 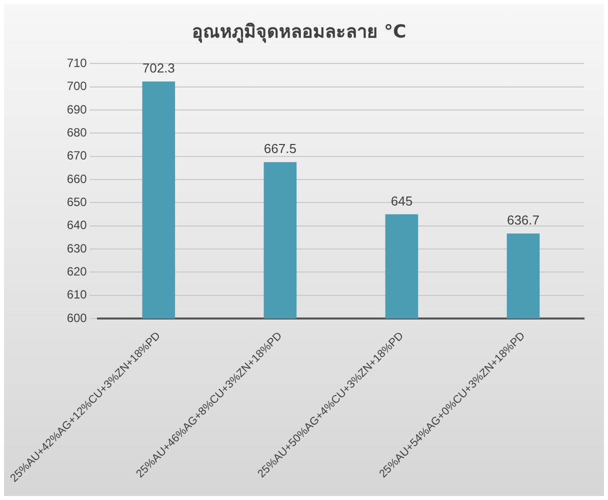 What do you see at coordinates (77, 179) in the screenshot?
I see `y-tick-label: 660` at bounding box center [77, 179].